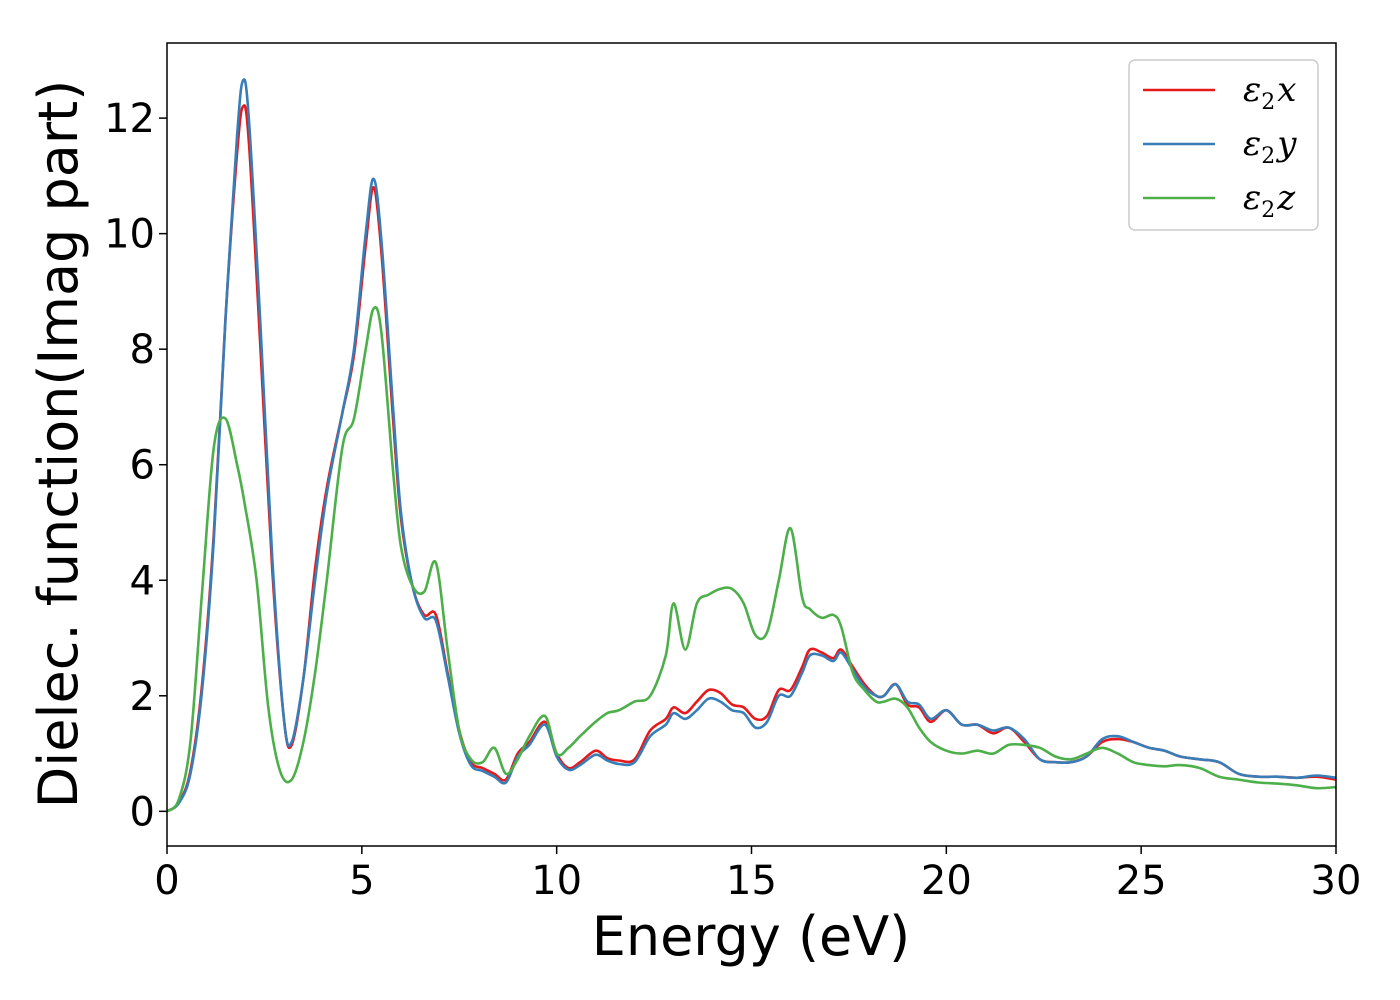 The height and width of the screenshot is (1000, 1400). I want to click on x-tick-label: 15, so click(751, 881).